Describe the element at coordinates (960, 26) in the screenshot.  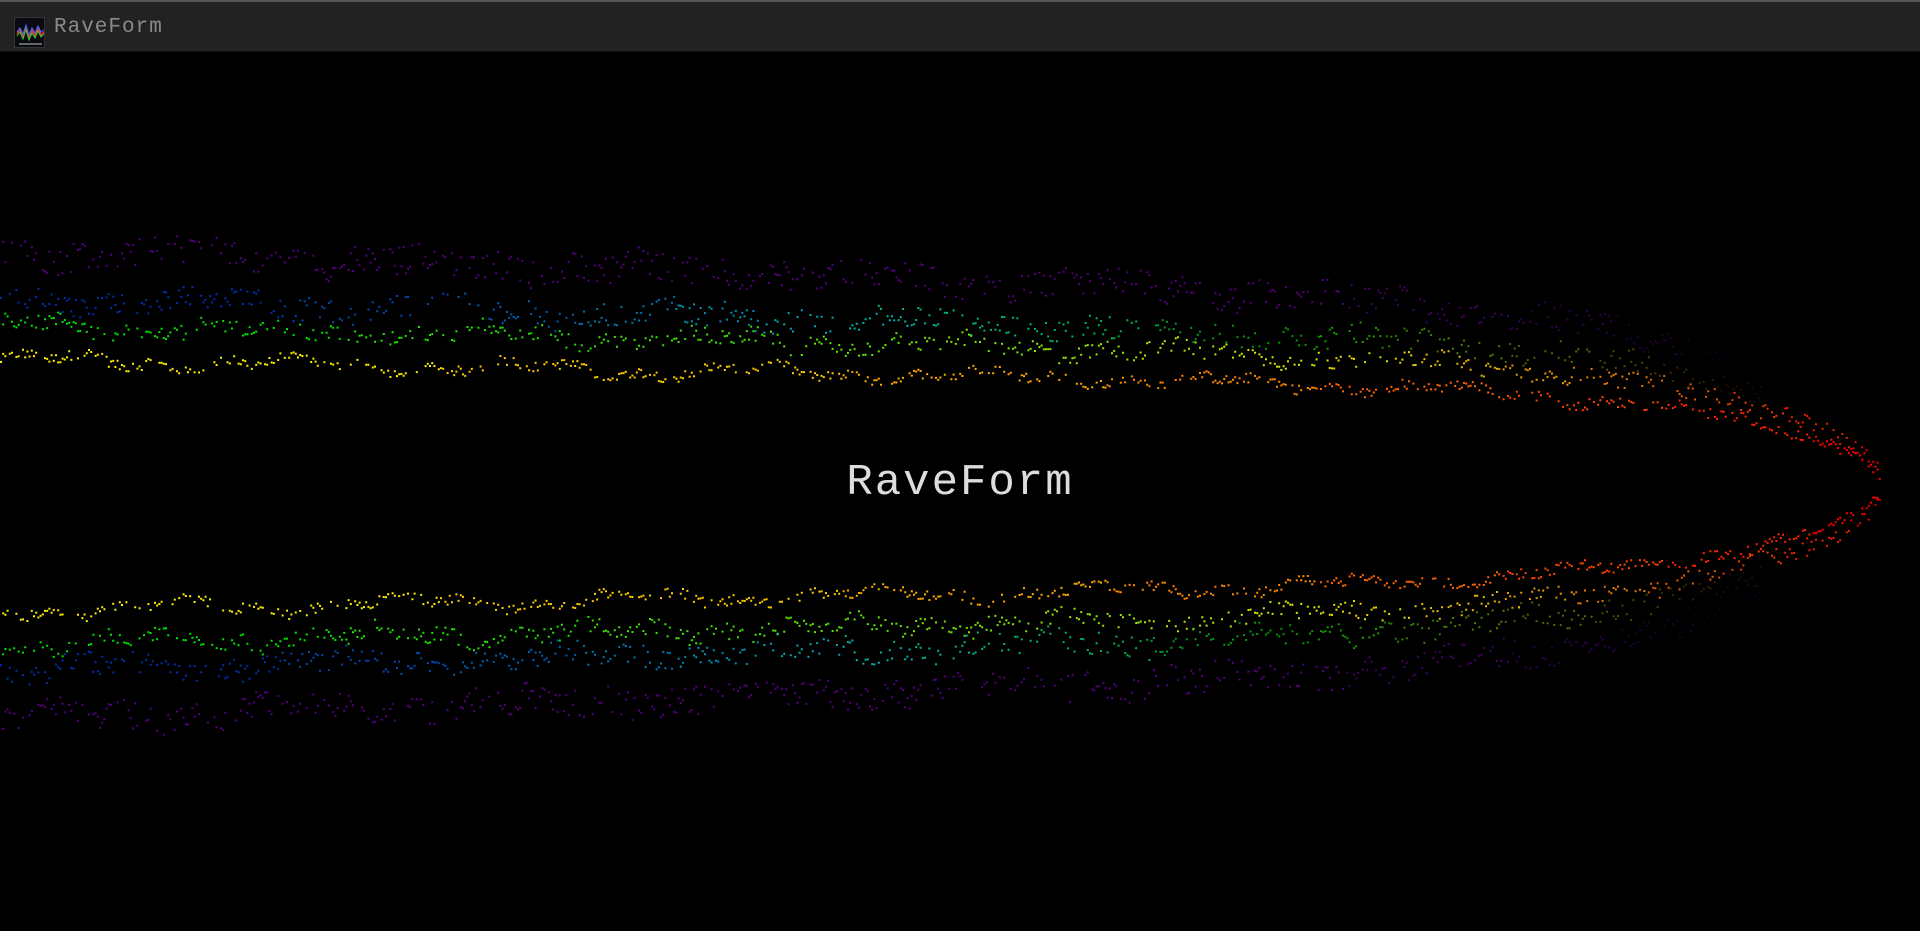
I see `title-bar: RaveForm` at that location.